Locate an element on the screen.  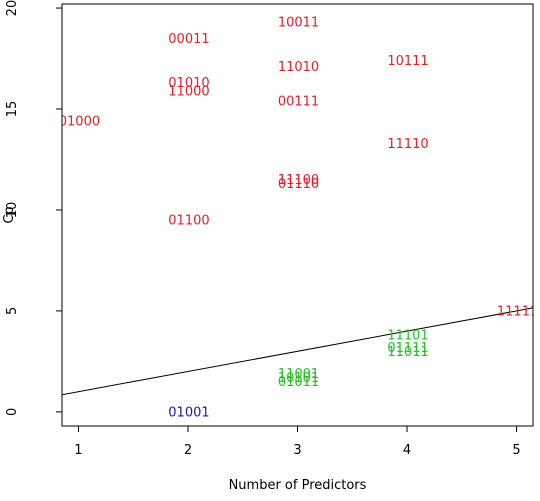
point-label: 01111 is located at coordinates (407, 348).